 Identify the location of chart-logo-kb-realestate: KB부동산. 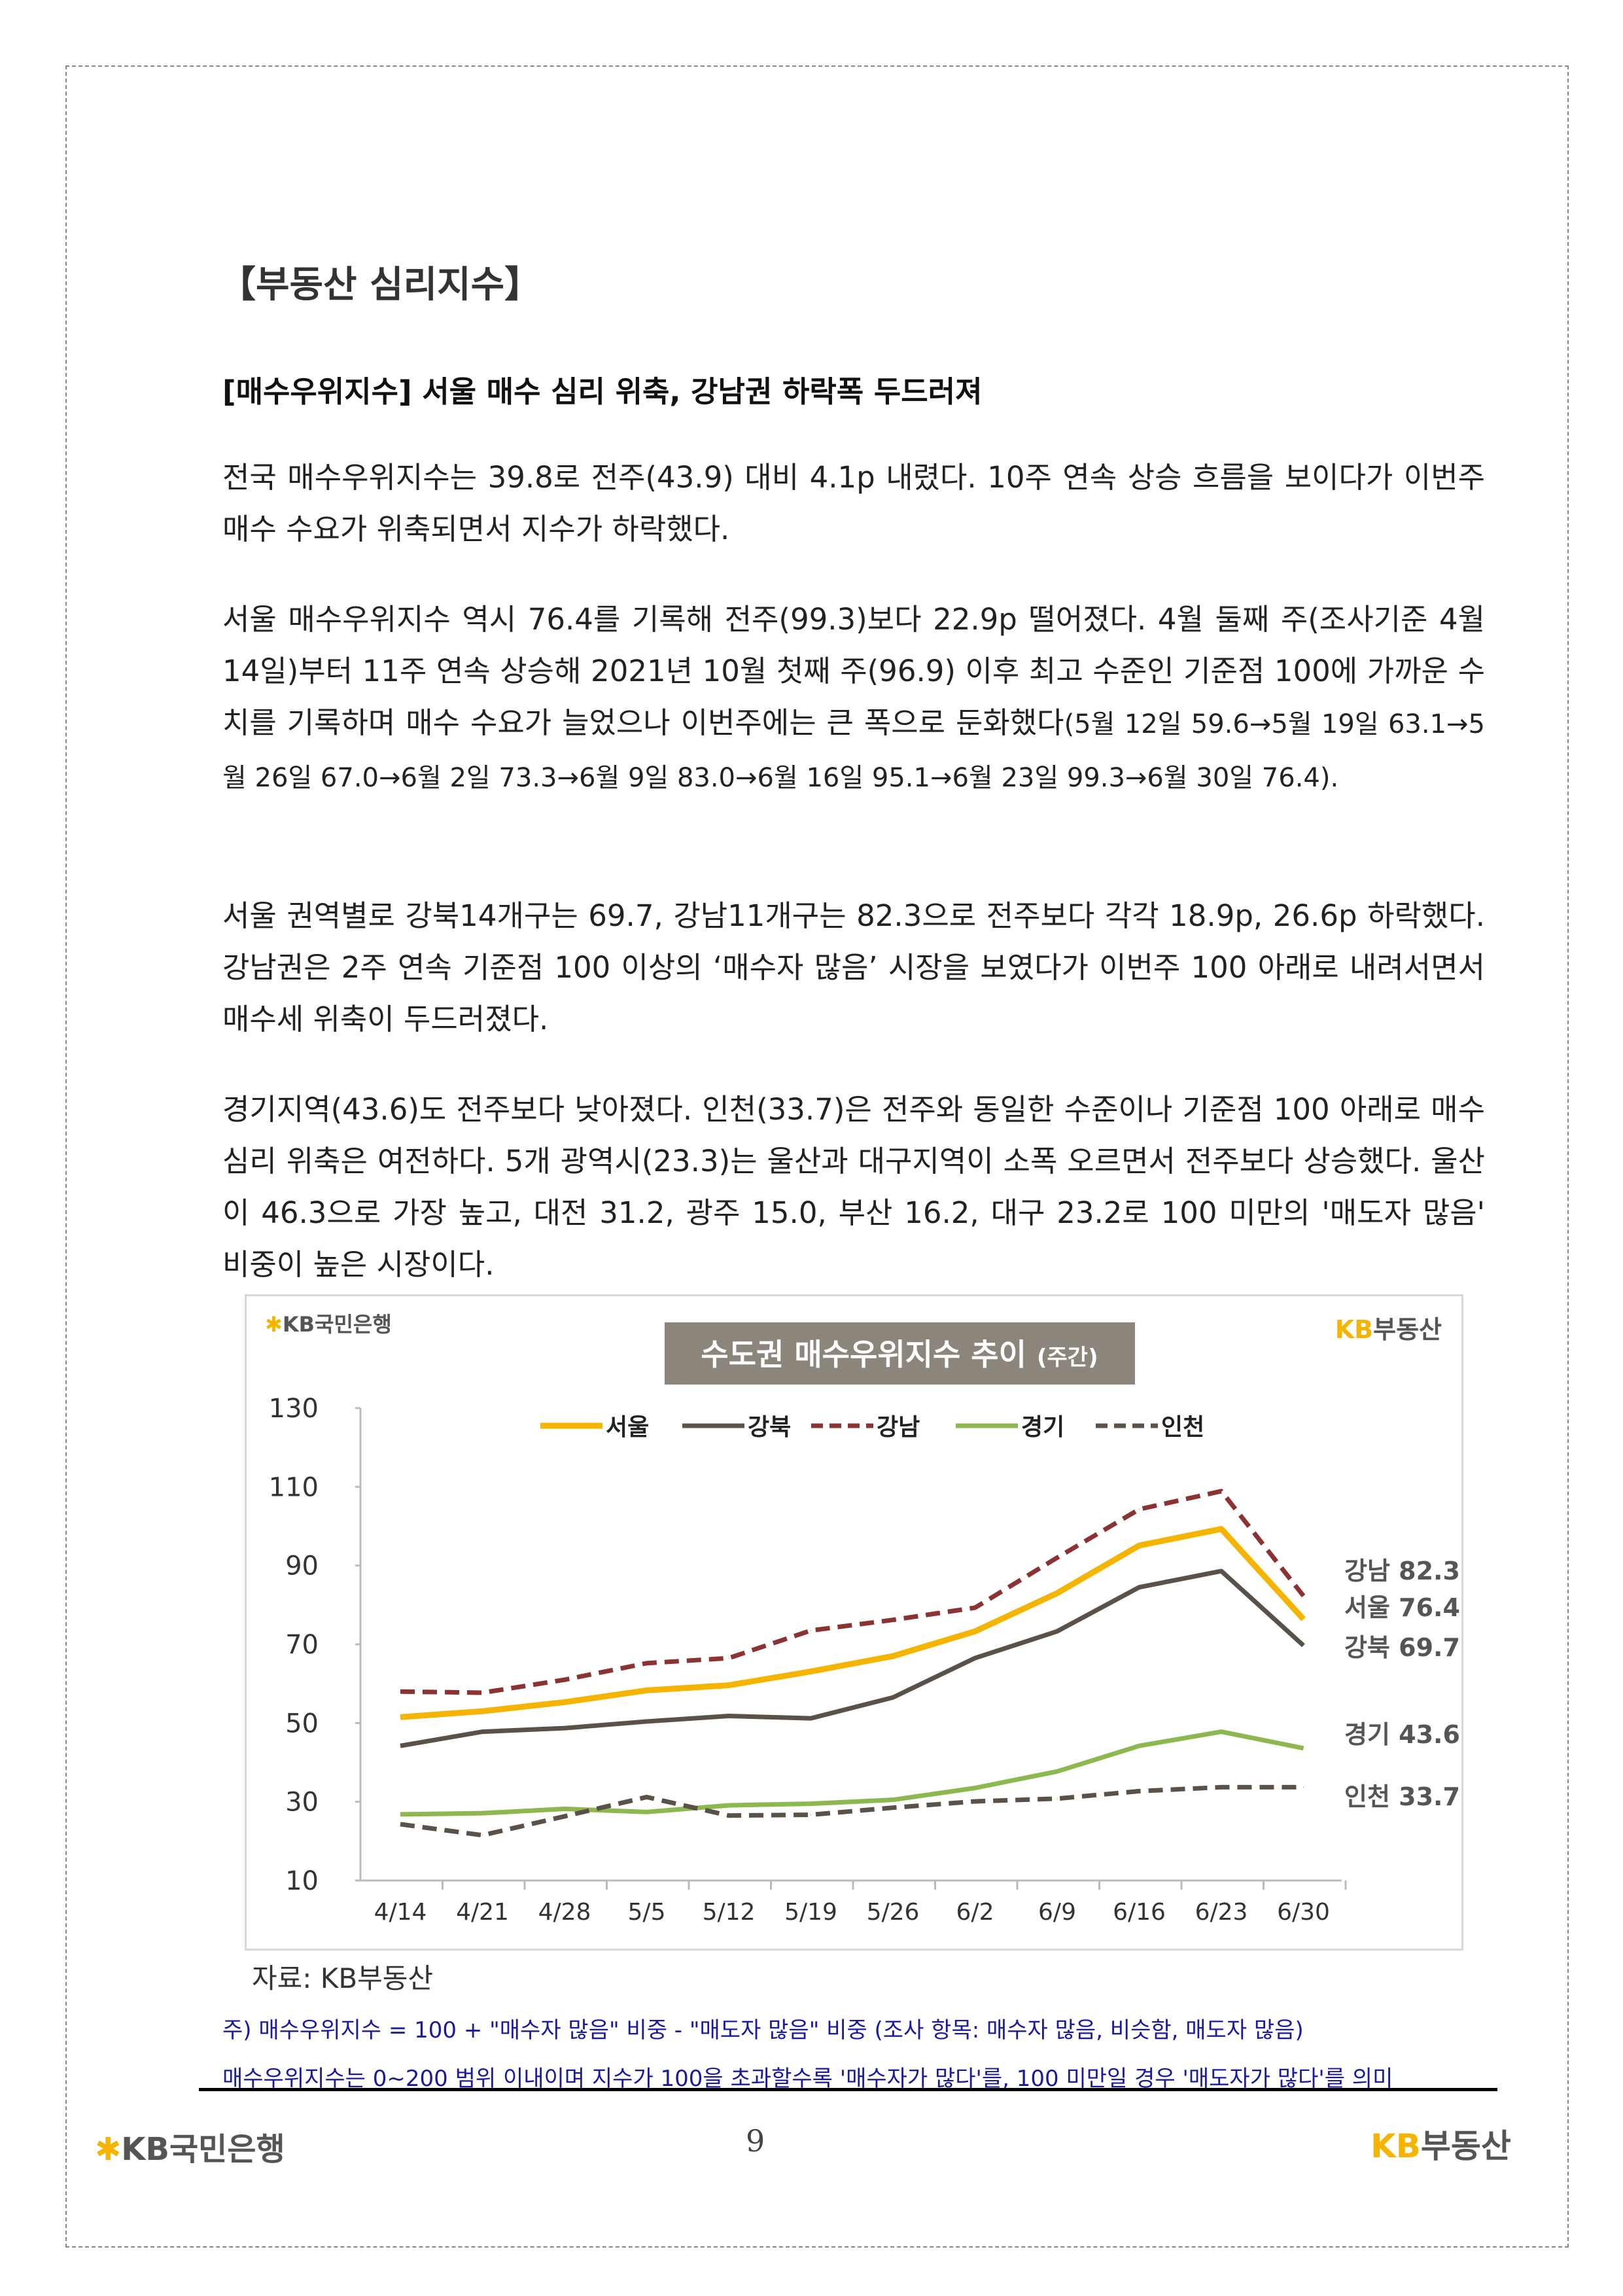
(1388, 1327).